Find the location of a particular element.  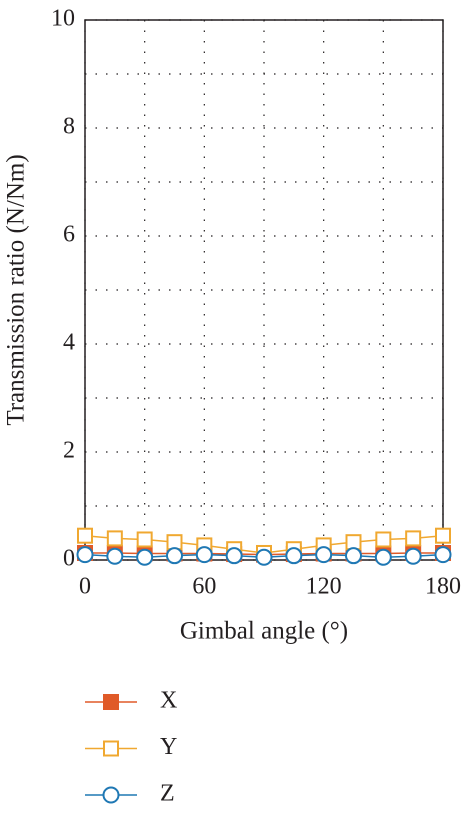

x-tick-label: 120 is located at coordinates (324, 587).